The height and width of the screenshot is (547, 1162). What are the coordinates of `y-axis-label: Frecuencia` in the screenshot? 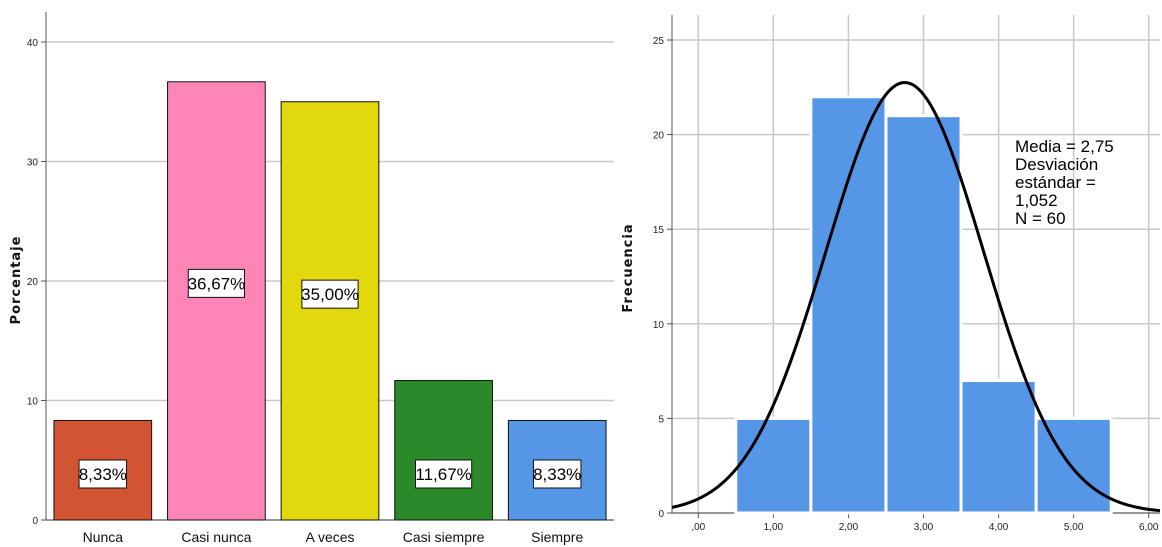 It's located at (628, 267).